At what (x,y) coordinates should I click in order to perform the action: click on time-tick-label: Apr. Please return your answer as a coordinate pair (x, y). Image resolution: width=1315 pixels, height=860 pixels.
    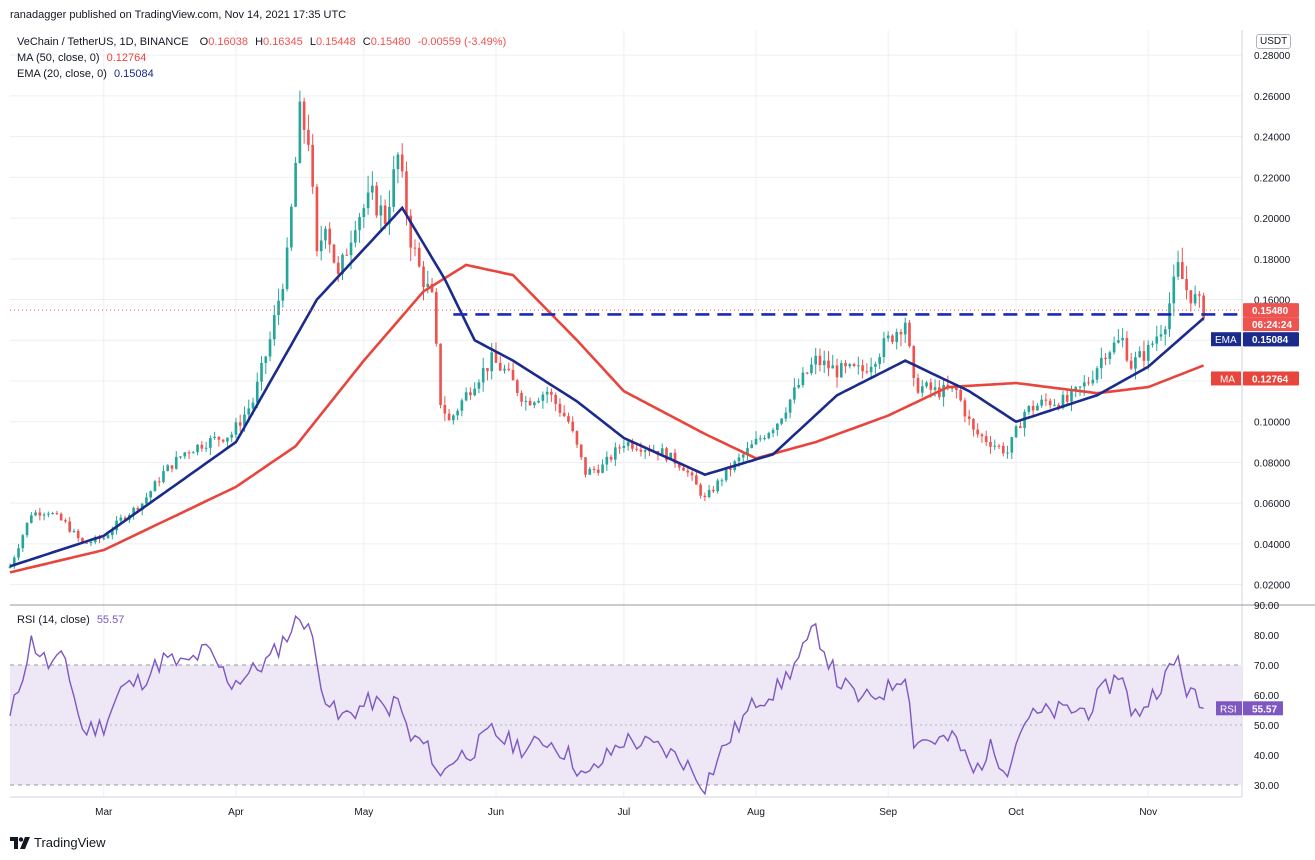
    Looking at the image, I should click on (236, 812).